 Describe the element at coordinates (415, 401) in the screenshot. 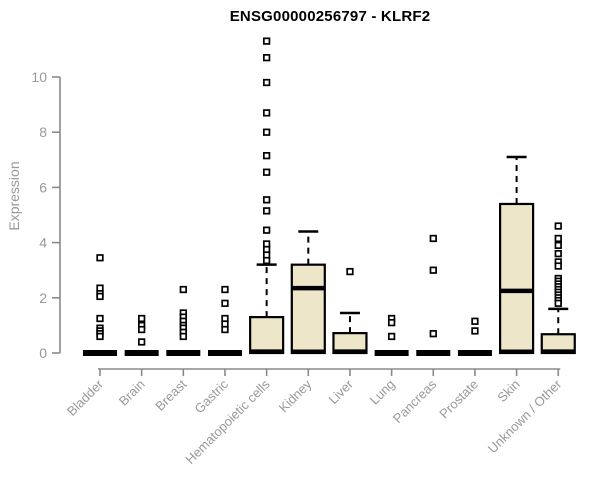

I see `x-tick-label: Pancreas` at that location.